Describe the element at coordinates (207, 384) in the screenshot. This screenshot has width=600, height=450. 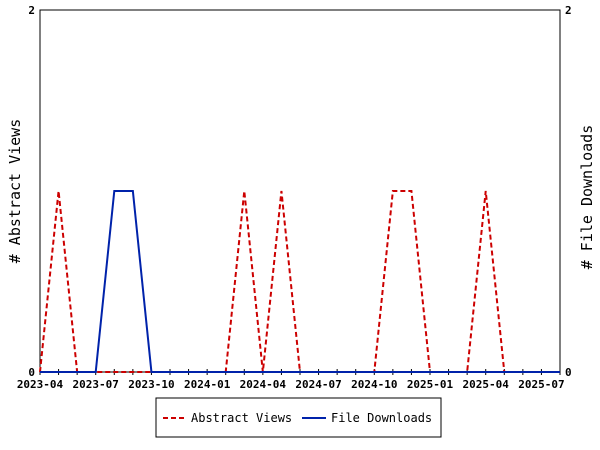
I see `x-tick-label: 2024-01` at that location.